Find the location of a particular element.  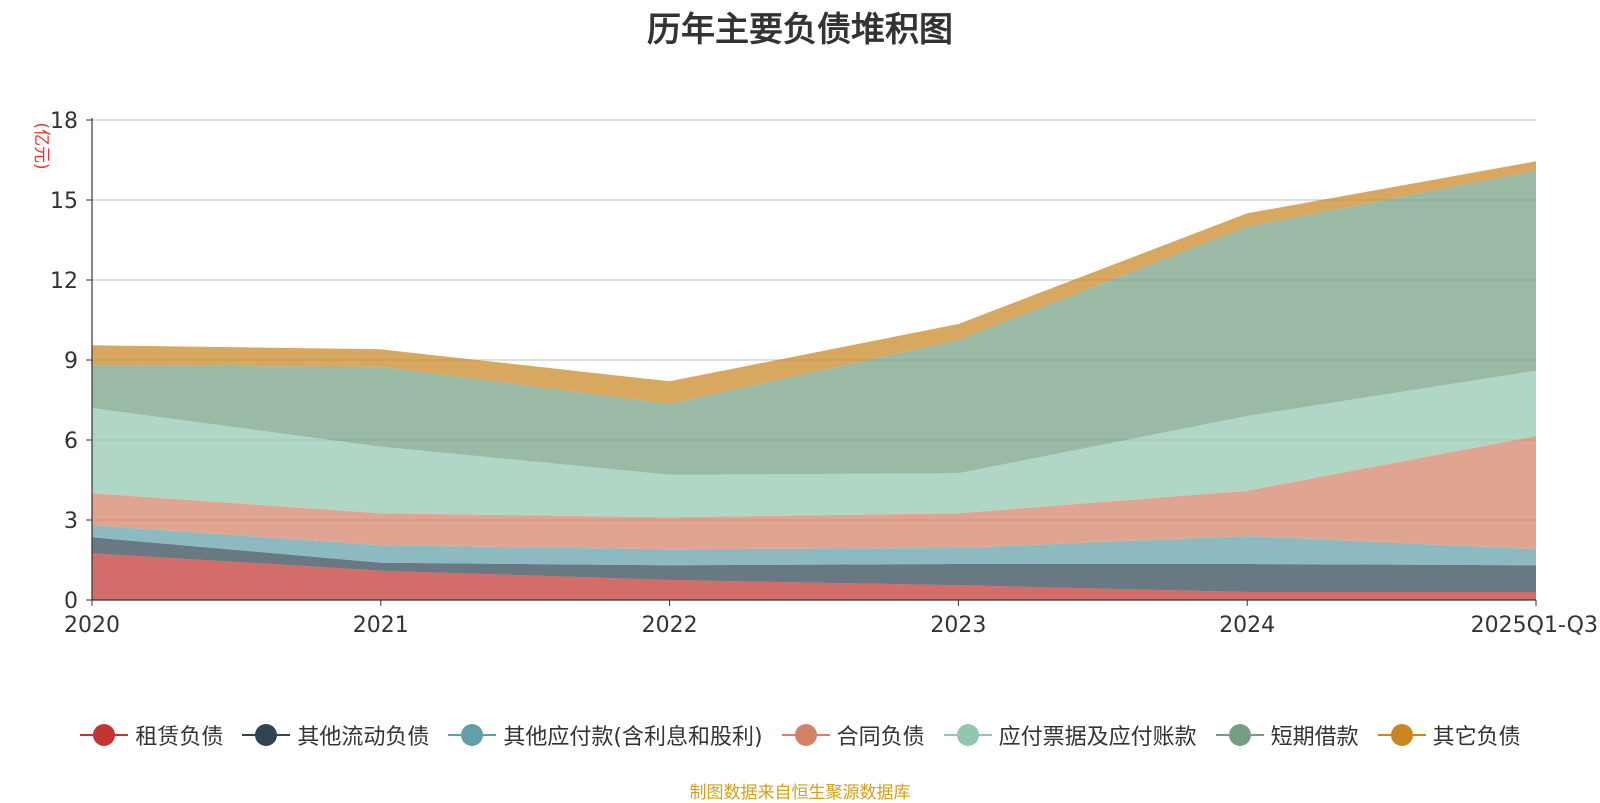

legend-item: 其他应付款(含利息和股利) is located at coordinates (604, 735).